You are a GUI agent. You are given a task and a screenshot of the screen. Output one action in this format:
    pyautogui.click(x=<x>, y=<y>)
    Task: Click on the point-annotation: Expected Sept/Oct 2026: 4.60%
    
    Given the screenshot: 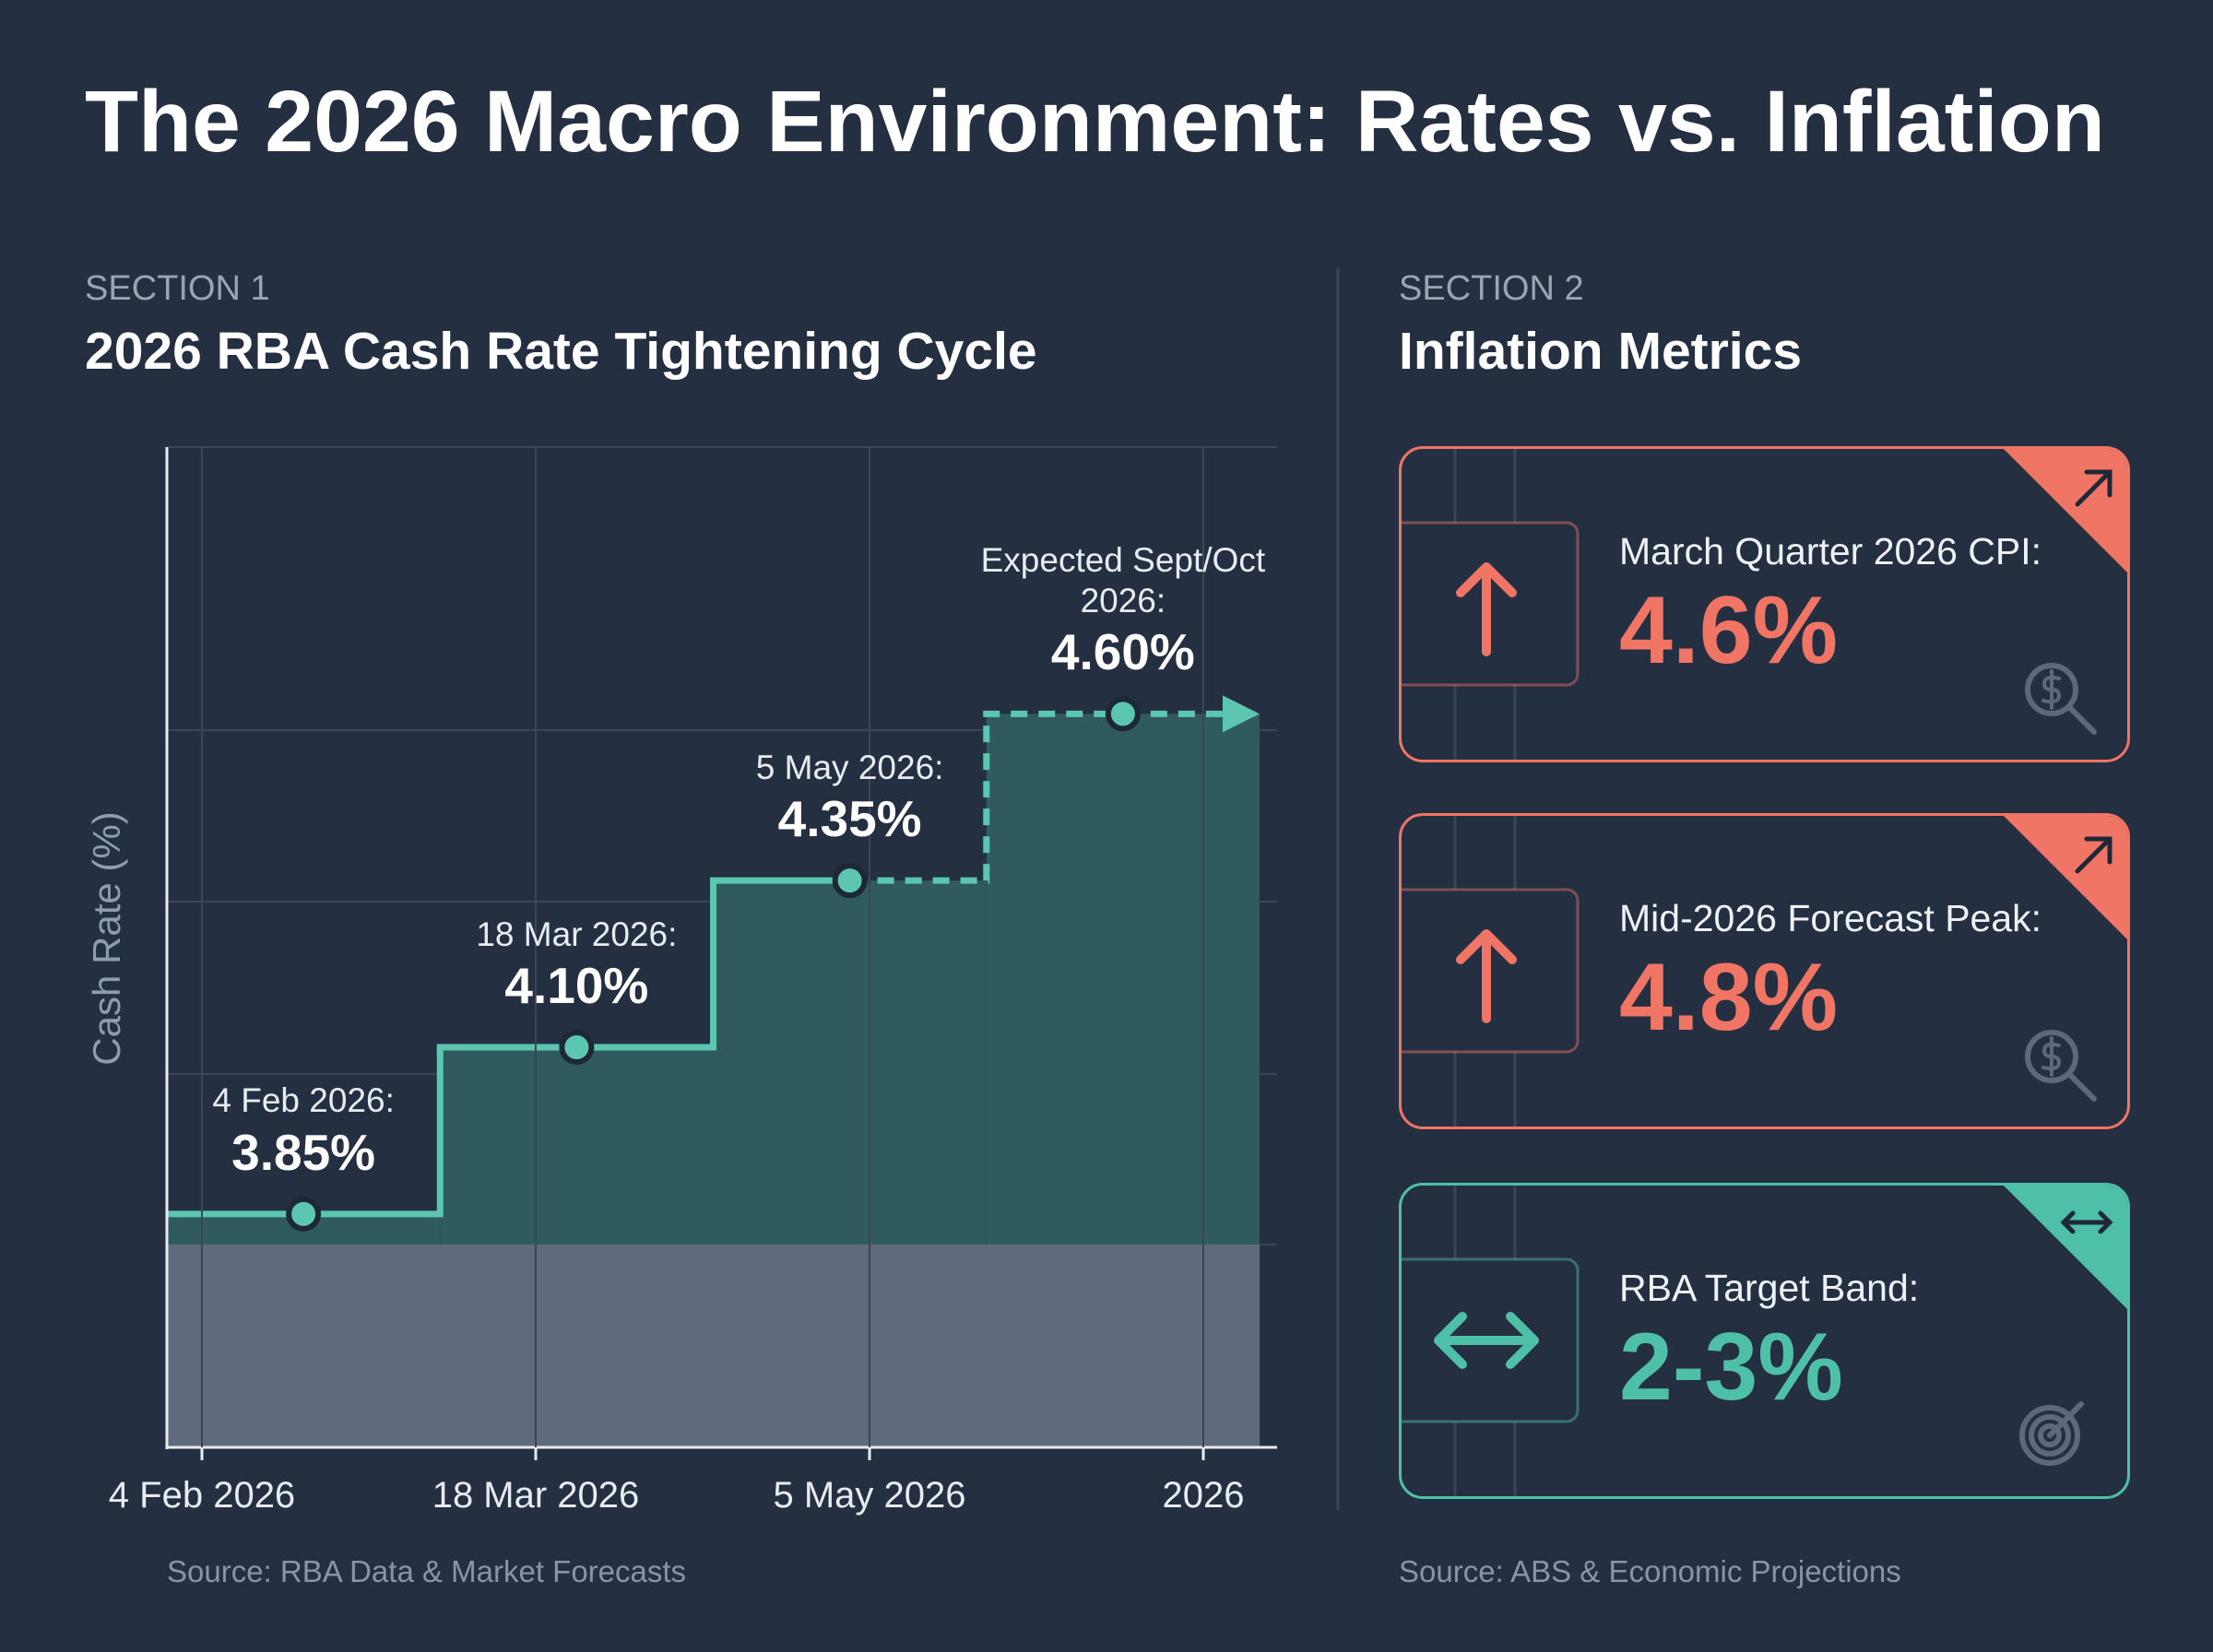 What is the action you would take?
    pyautogui.click(x=1123, y=611)
    